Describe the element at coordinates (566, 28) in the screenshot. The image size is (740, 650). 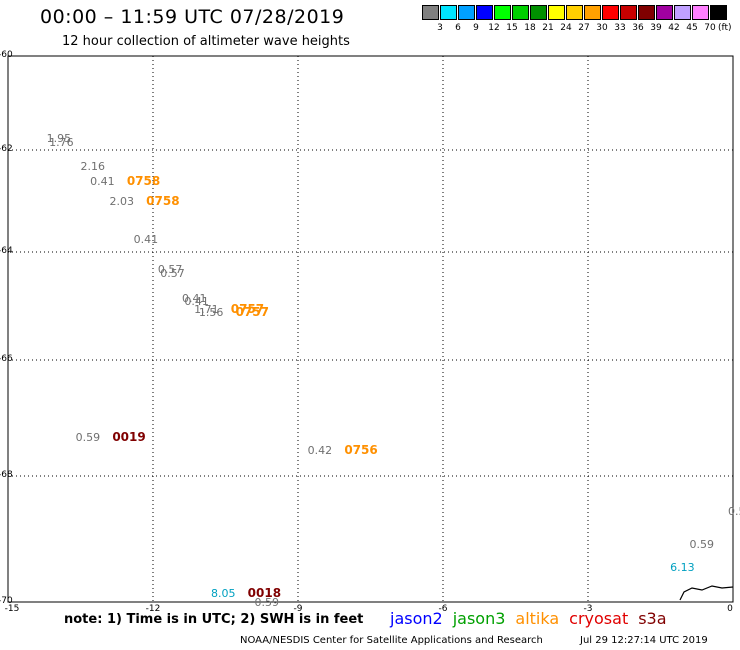
I see `colorbar-tick-label: 24` at that location.